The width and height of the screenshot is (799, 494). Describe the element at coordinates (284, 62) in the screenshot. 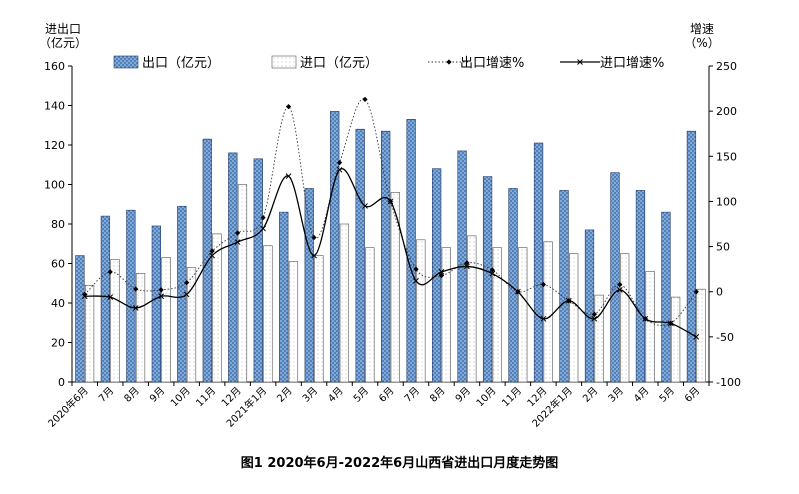

I see `legend-import-swatch` at that location.